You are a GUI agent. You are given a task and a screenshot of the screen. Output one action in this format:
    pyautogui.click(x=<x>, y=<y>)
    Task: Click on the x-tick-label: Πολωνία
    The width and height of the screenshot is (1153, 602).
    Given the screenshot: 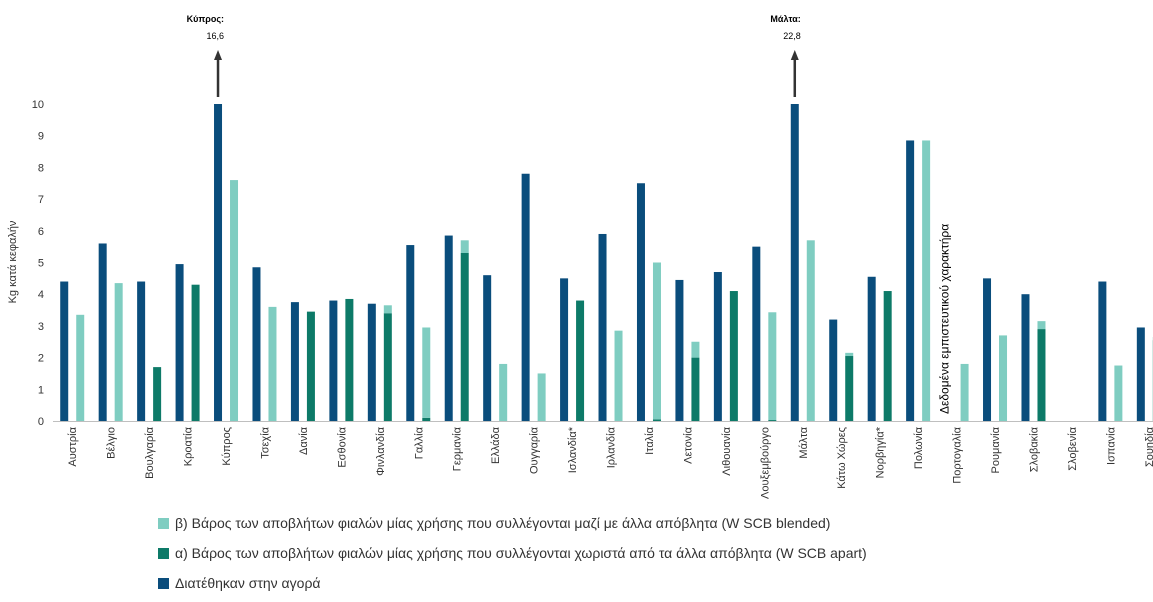 What is the action you would take?
    pyautogui.click(x=919, y=447)
    